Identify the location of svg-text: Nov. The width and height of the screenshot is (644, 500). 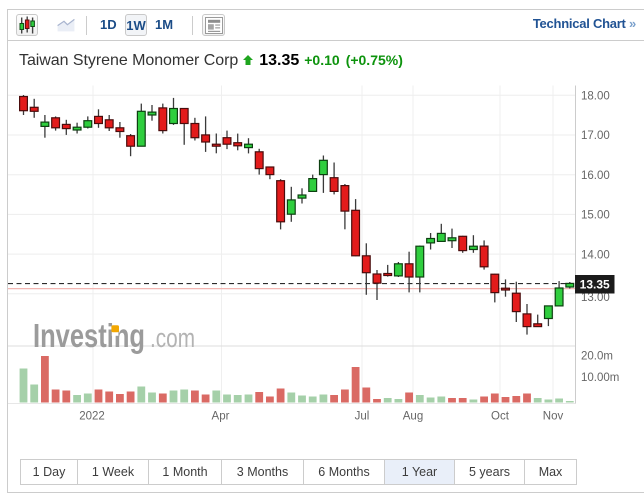
(553, 417).